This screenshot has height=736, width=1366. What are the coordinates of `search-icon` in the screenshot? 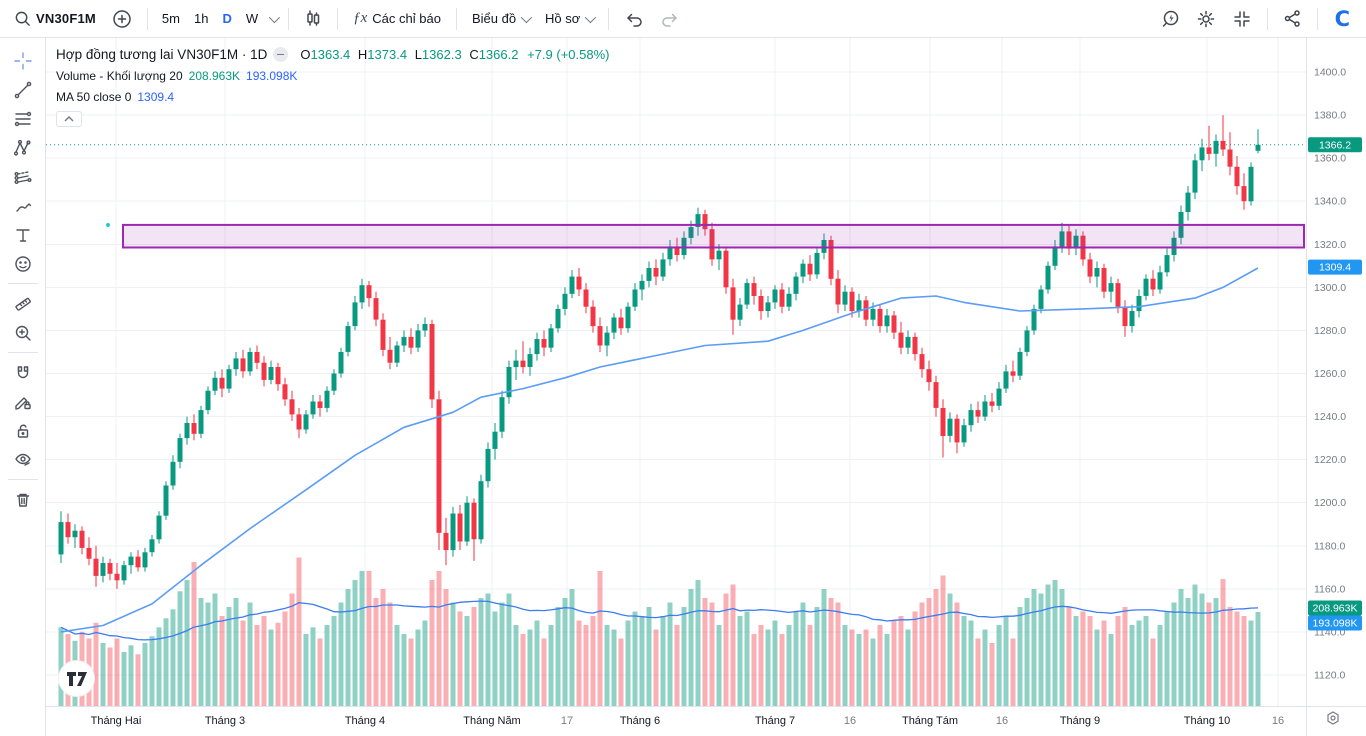 It's located at (22, 18).